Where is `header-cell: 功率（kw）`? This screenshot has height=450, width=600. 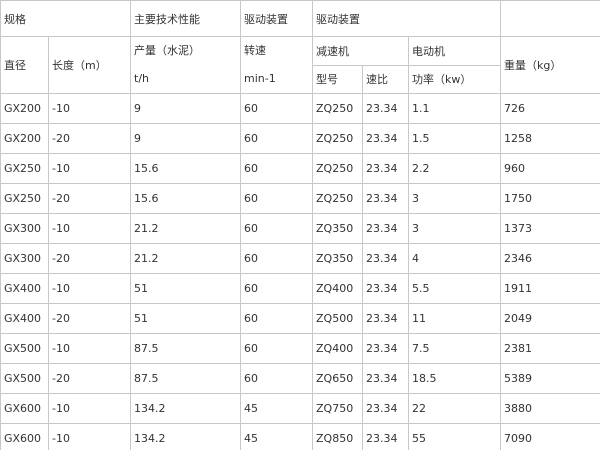 header-cell: 功率（kw） is located at coordinates (454, 79).